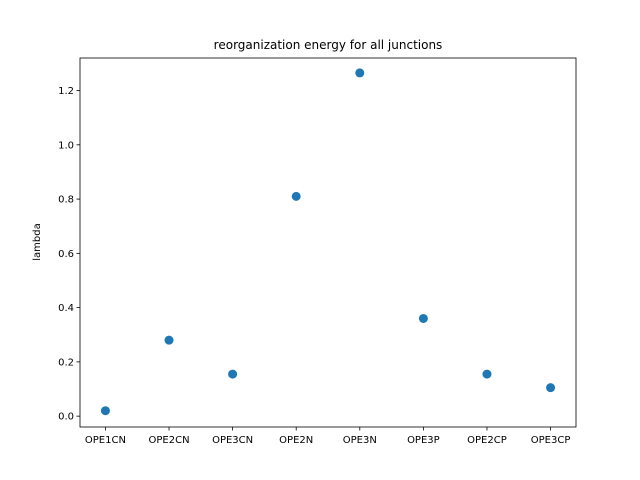 This screenshot has height=480, width=640. Describe the element at coordinates (296, 440) in the screenshot. I see `x-tick-label: OPE2N` at that location.